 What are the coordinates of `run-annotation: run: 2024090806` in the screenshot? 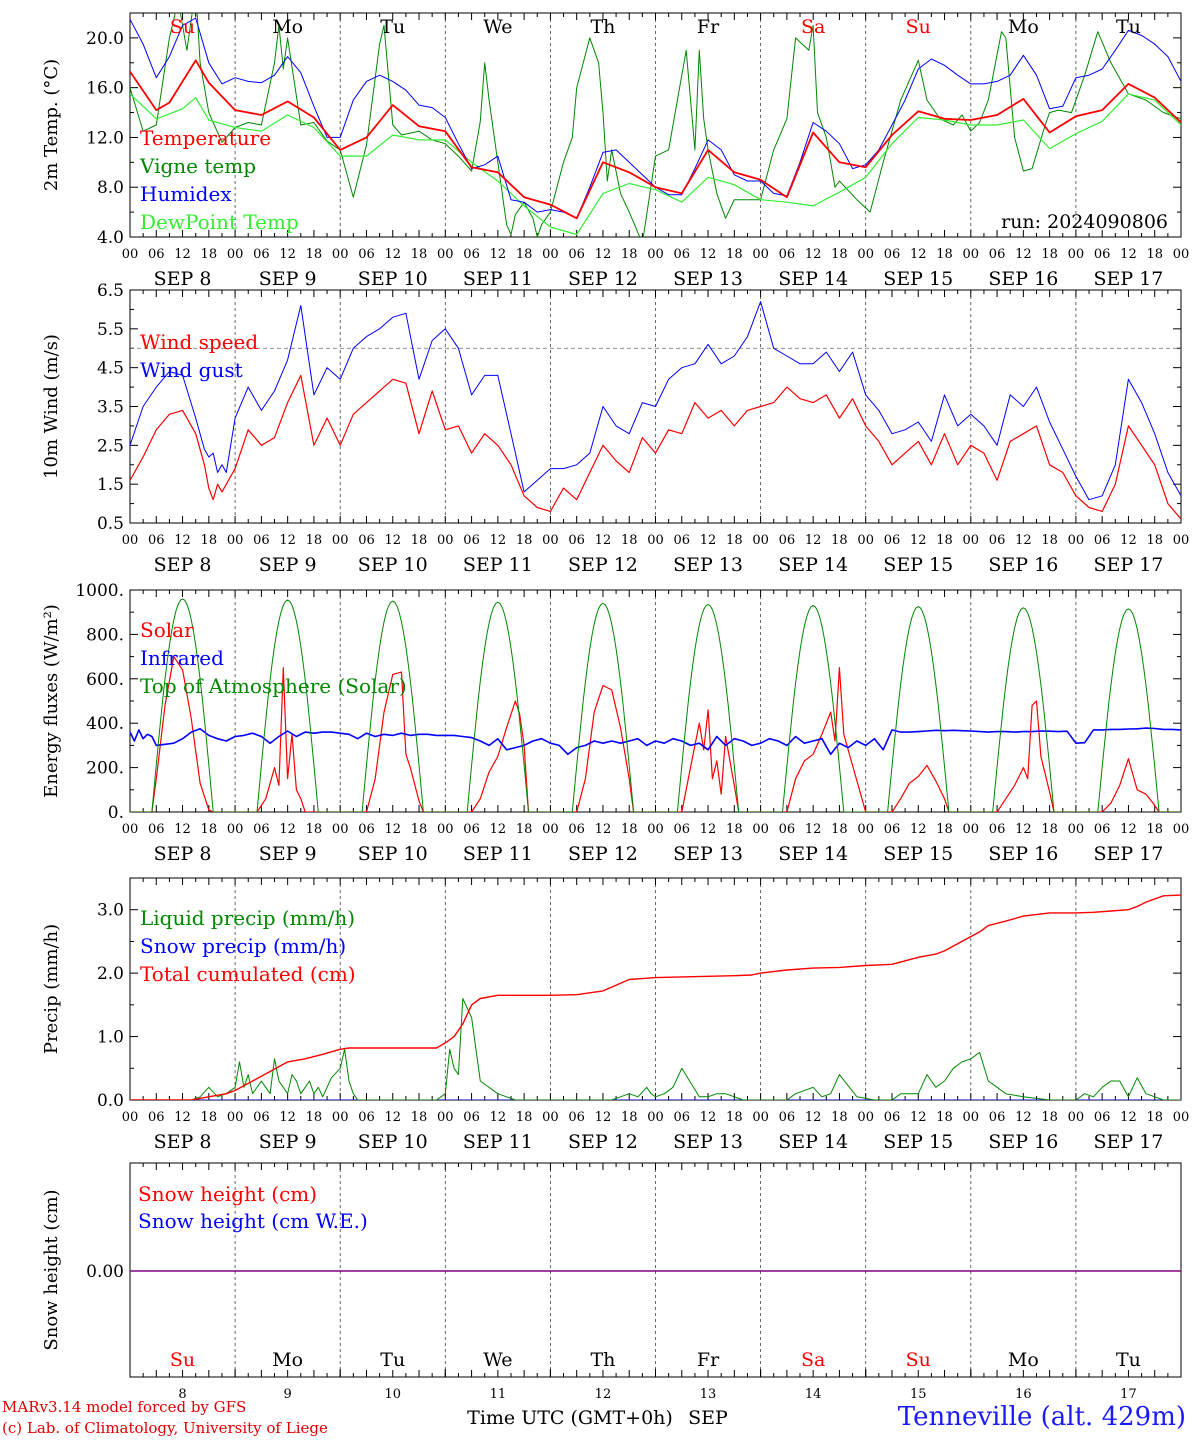 It's located at (1084, 222).